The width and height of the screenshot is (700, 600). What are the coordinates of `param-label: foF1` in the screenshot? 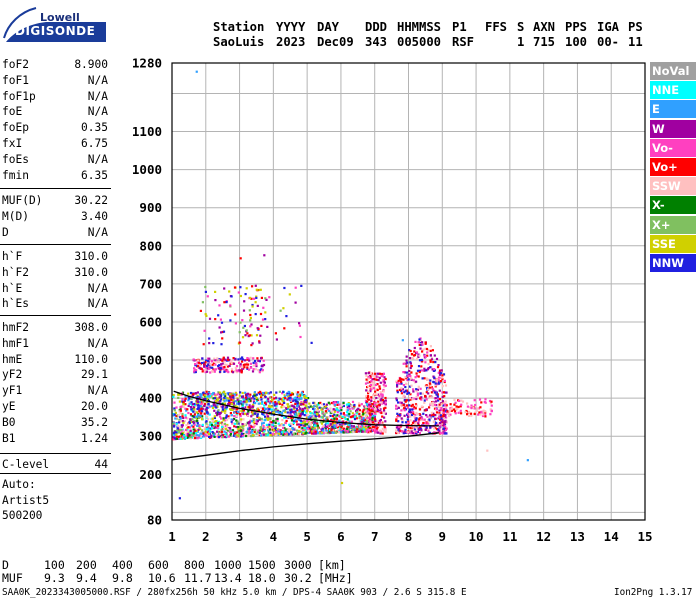 It's located at (15, 80).